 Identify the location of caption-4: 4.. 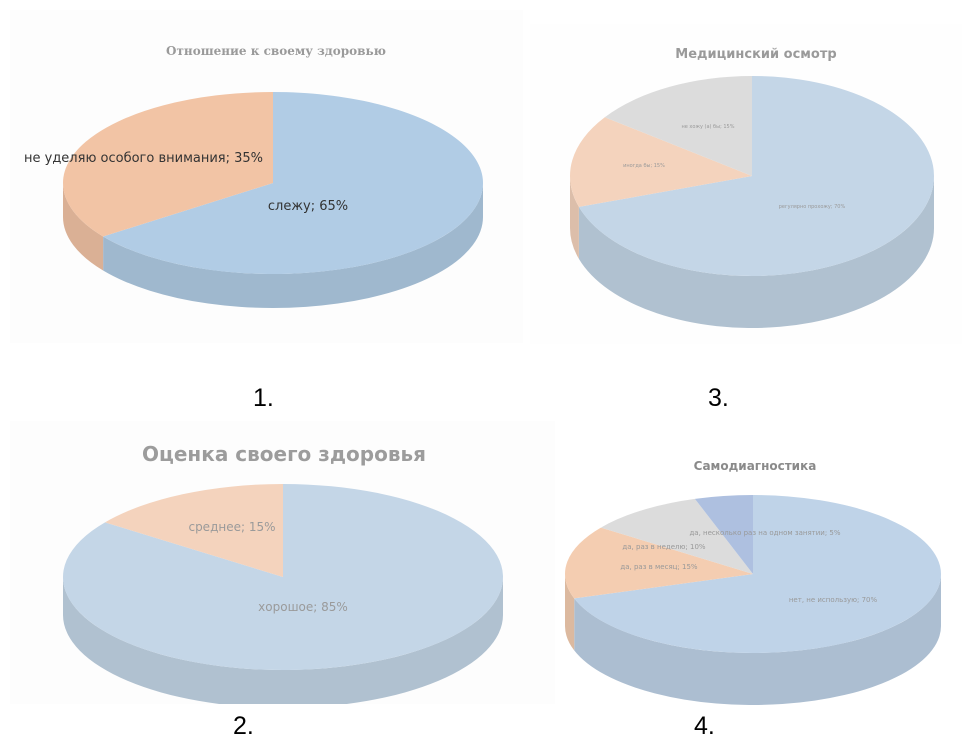
(704, 726).